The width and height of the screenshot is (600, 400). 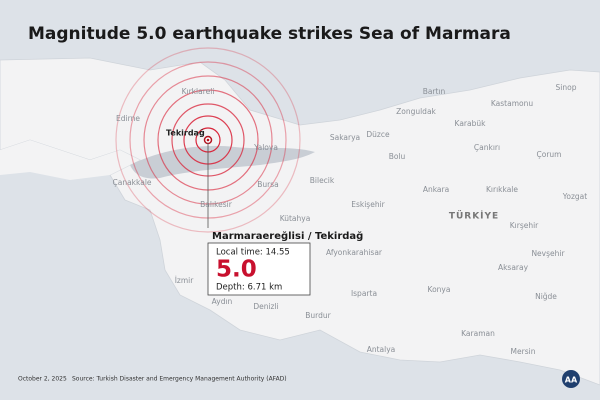 What do you see at coordinates (236, 270) in the screenshot?
I see `magnitude: 5.0` at bounding box center [236, 270].